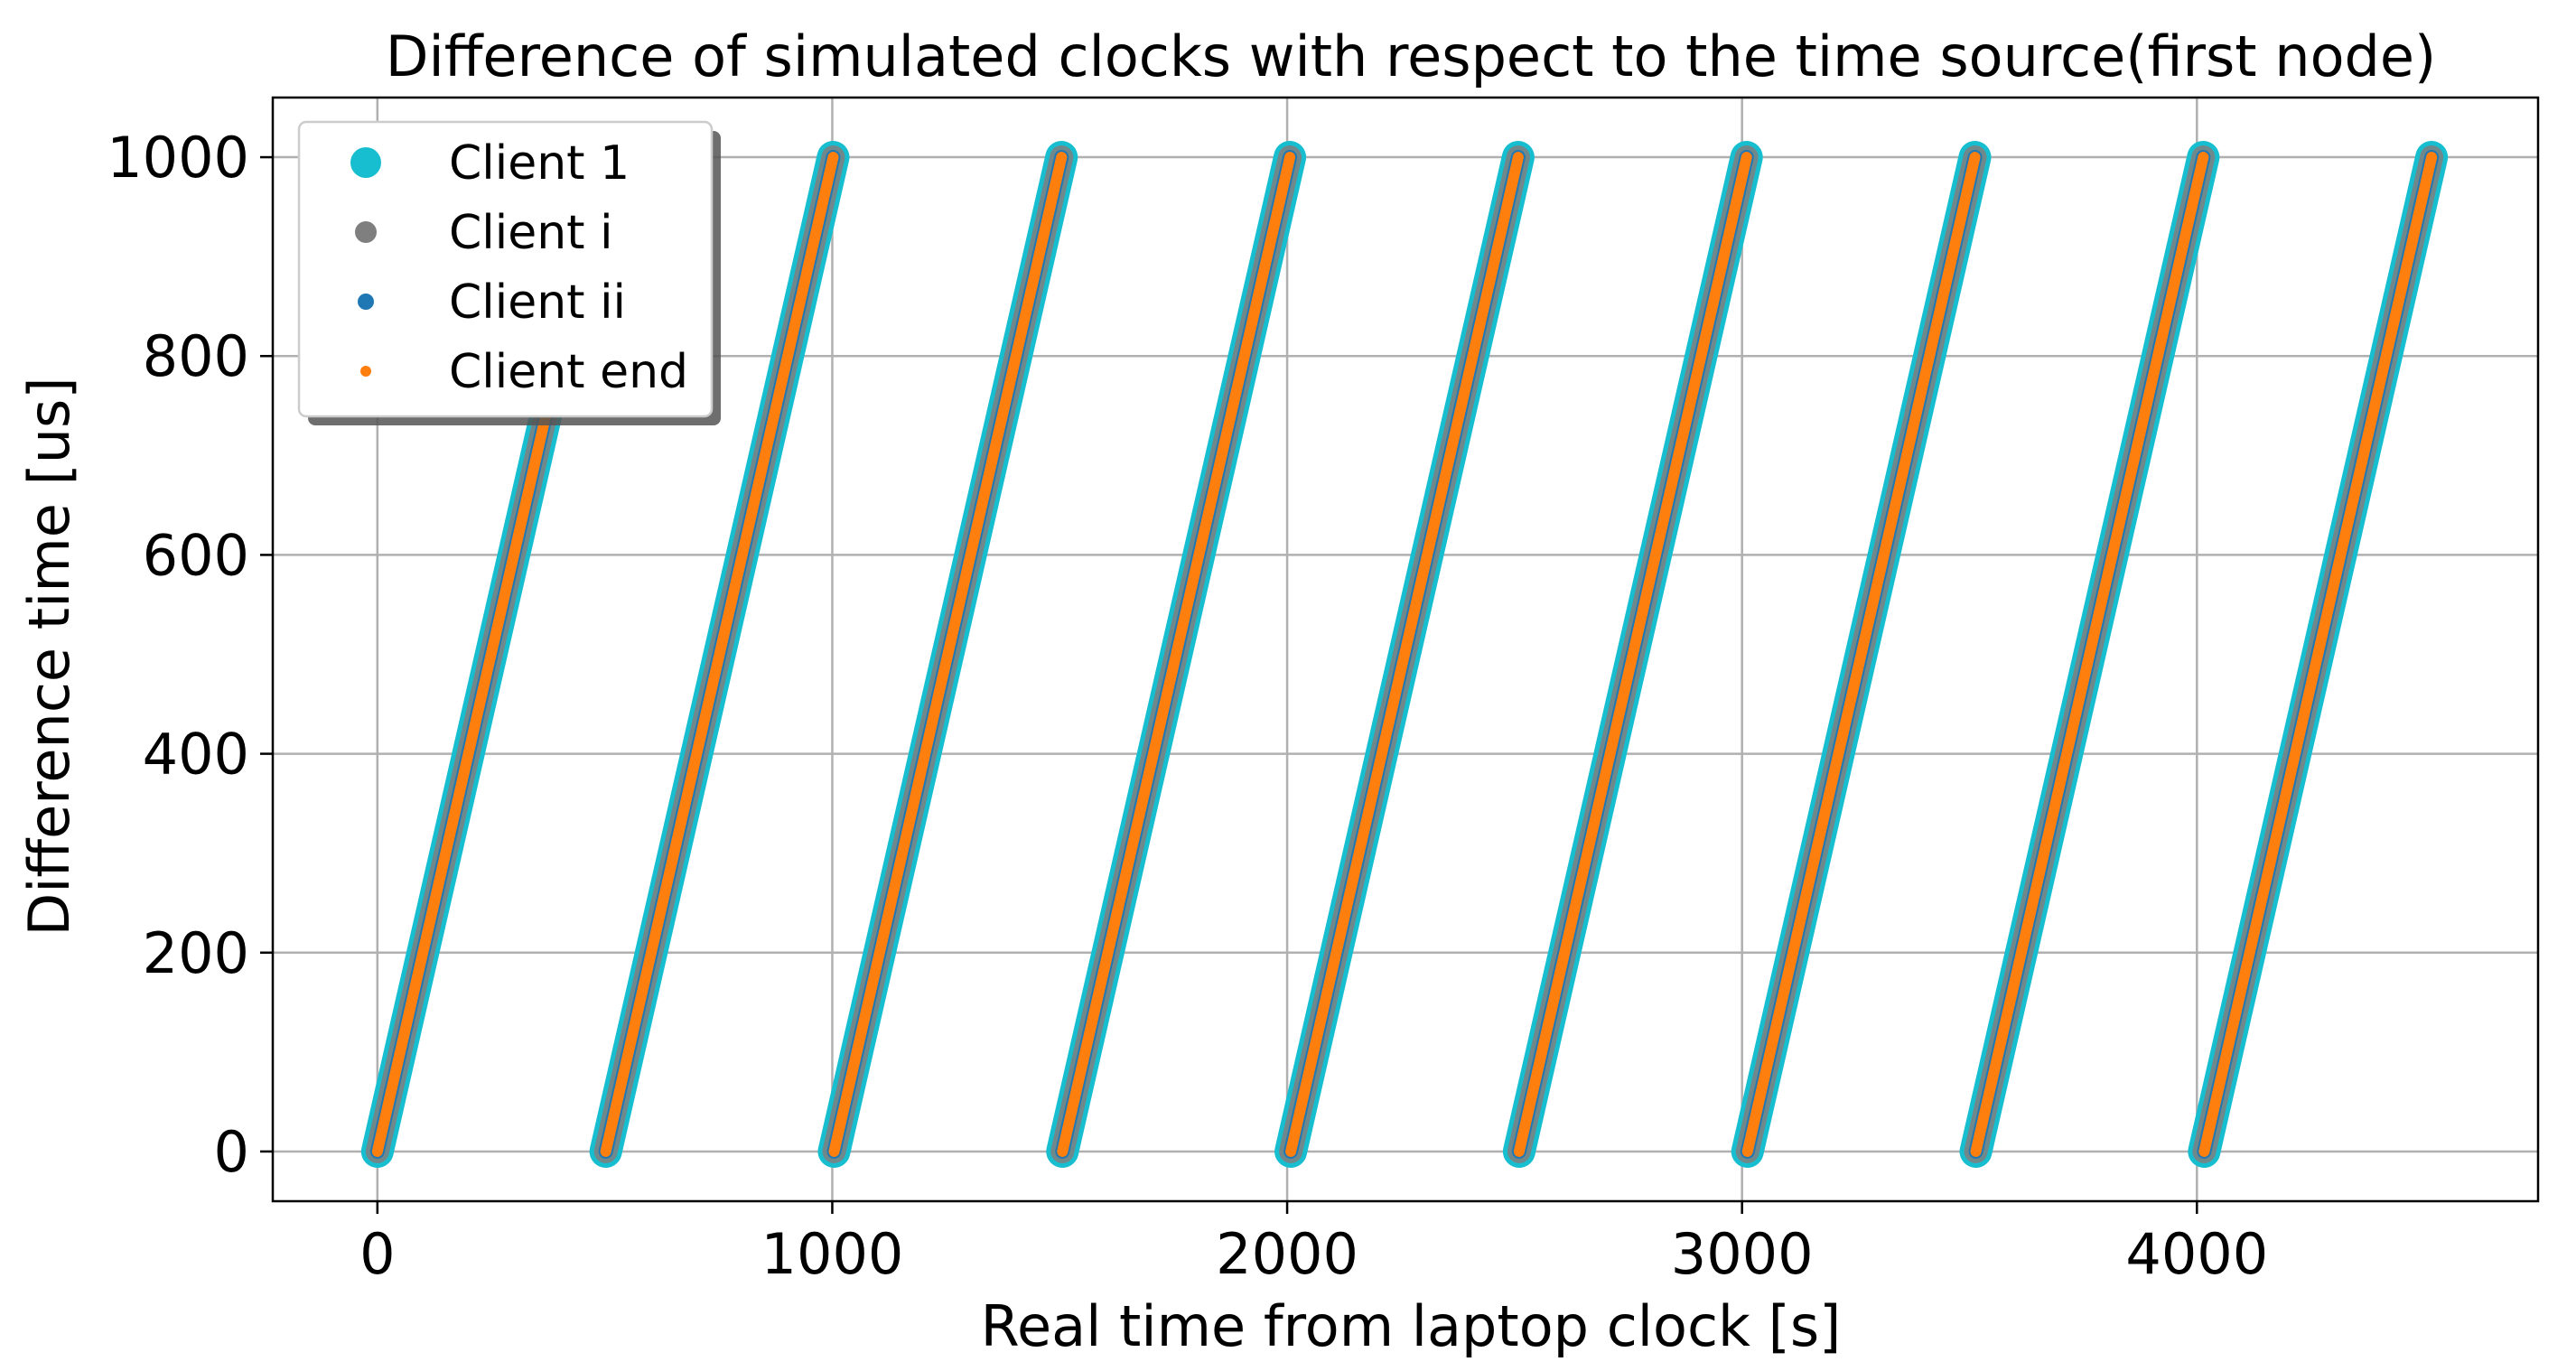  What do you see at coordinates (537, 302) in the screenshot?
I see `legend-label: Client ii` at bounding box center [537, 302].